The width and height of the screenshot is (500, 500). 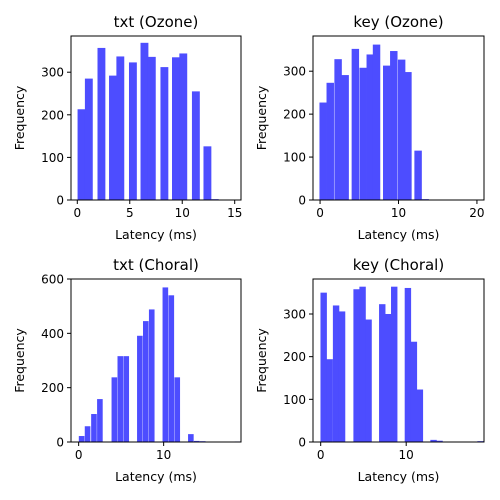 I want to click on chart-title: txt (Ozone), so click(x=156, y=22).